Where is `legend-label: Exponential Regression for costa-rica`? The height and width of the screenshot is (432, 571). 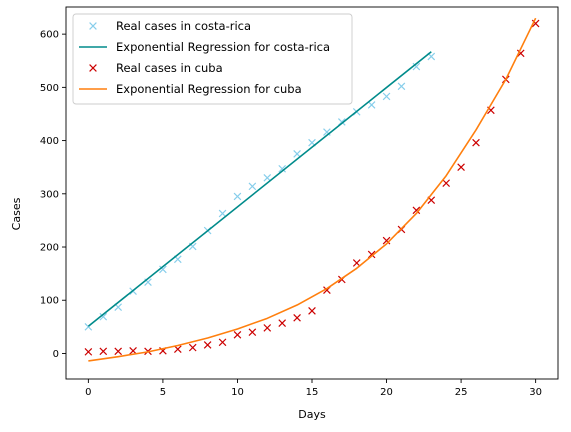 legend-label: Exponential Regression for costa-rica is located at coordinates (223, 47).